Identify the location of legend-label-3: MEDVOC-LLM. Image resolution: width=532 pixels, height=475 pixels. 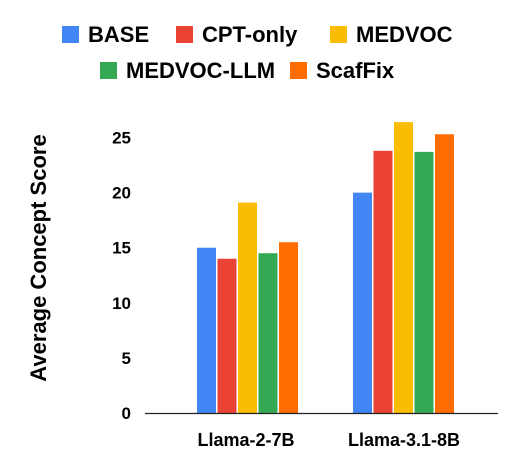
(200, 70).